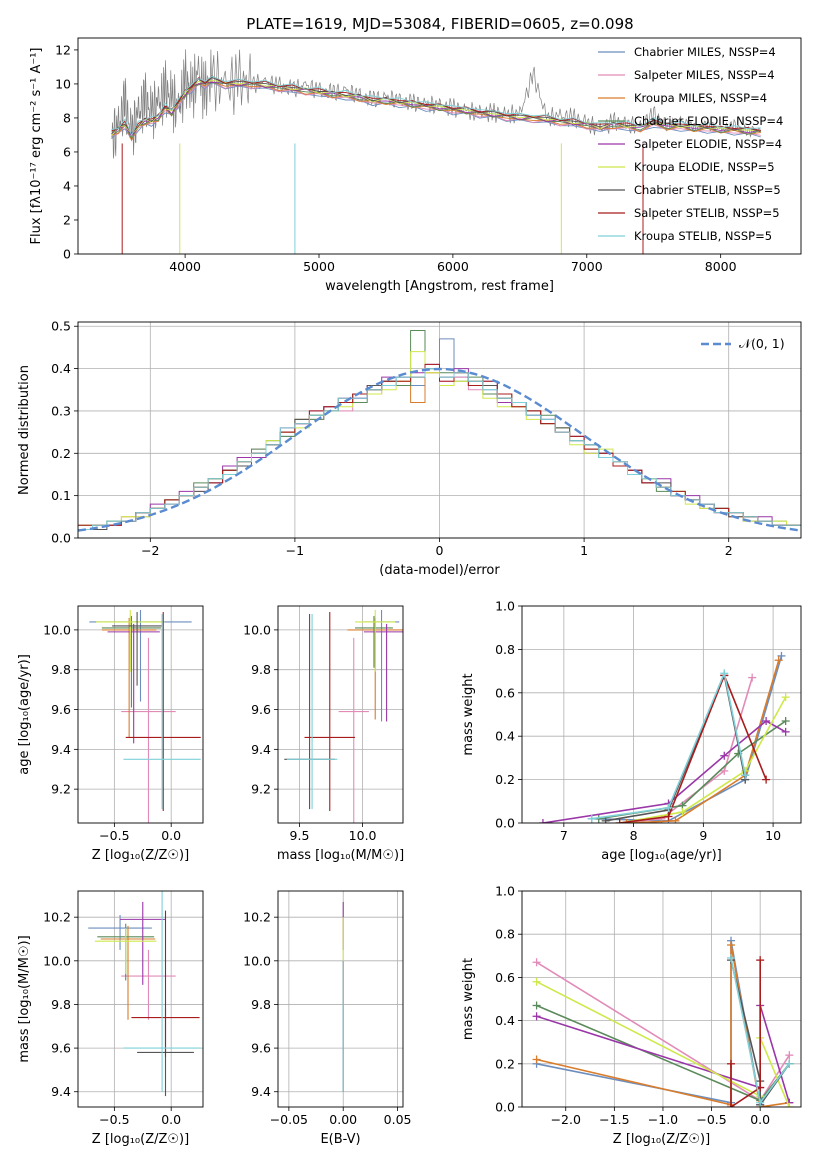  I want to click on x-axis-label: mass [log₁₀(M/M☉)], so click(340, 855).